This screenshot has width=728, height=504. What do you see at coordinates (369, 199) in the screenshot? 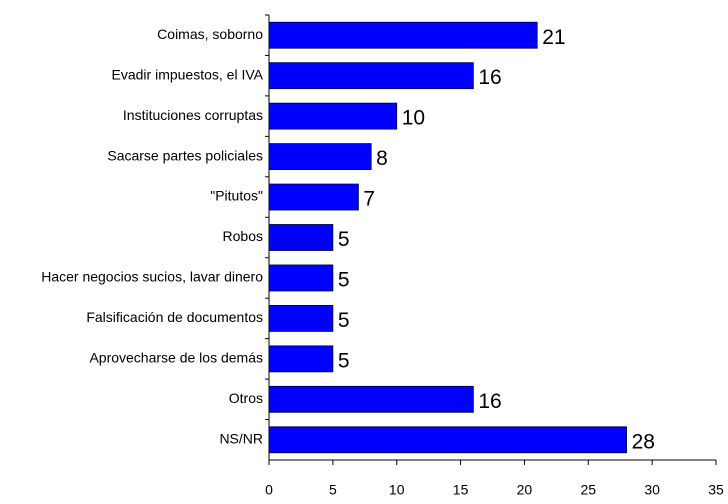
I see `value-label: 7` at bounding box center [369, 199].